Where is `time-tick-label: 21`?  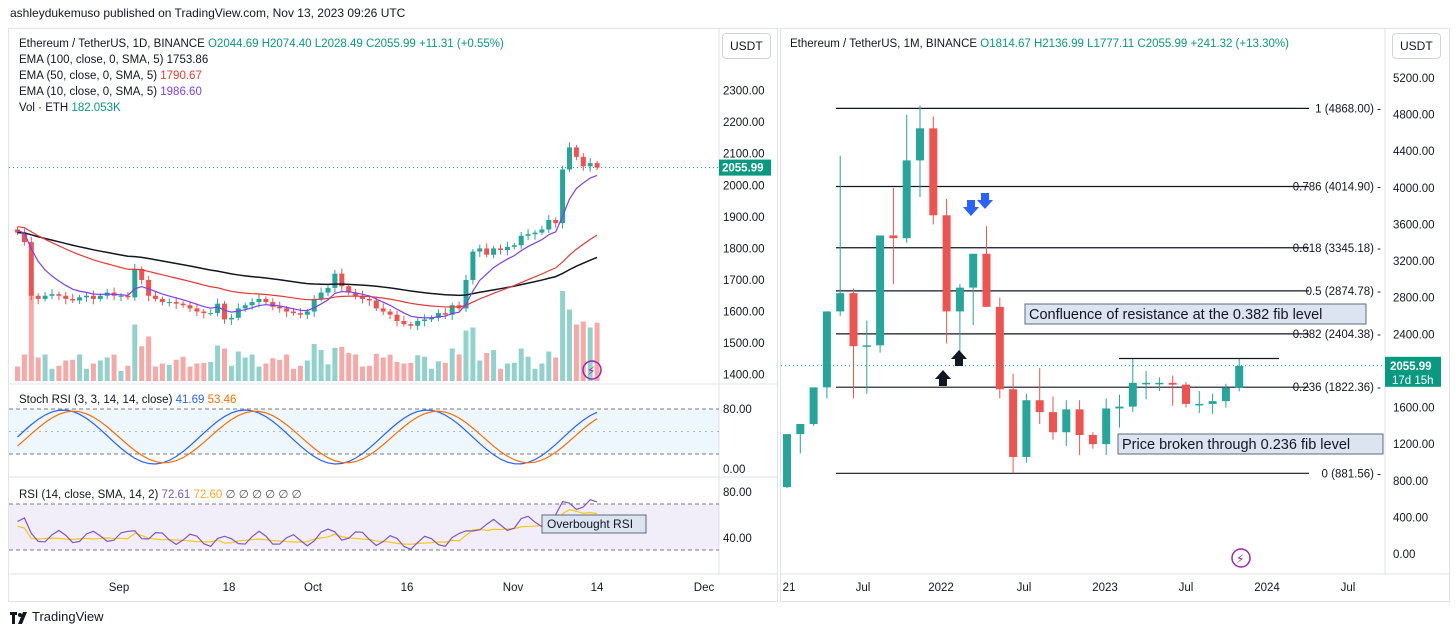 time-tick-label: 21 is located at coordinates (789, 588).